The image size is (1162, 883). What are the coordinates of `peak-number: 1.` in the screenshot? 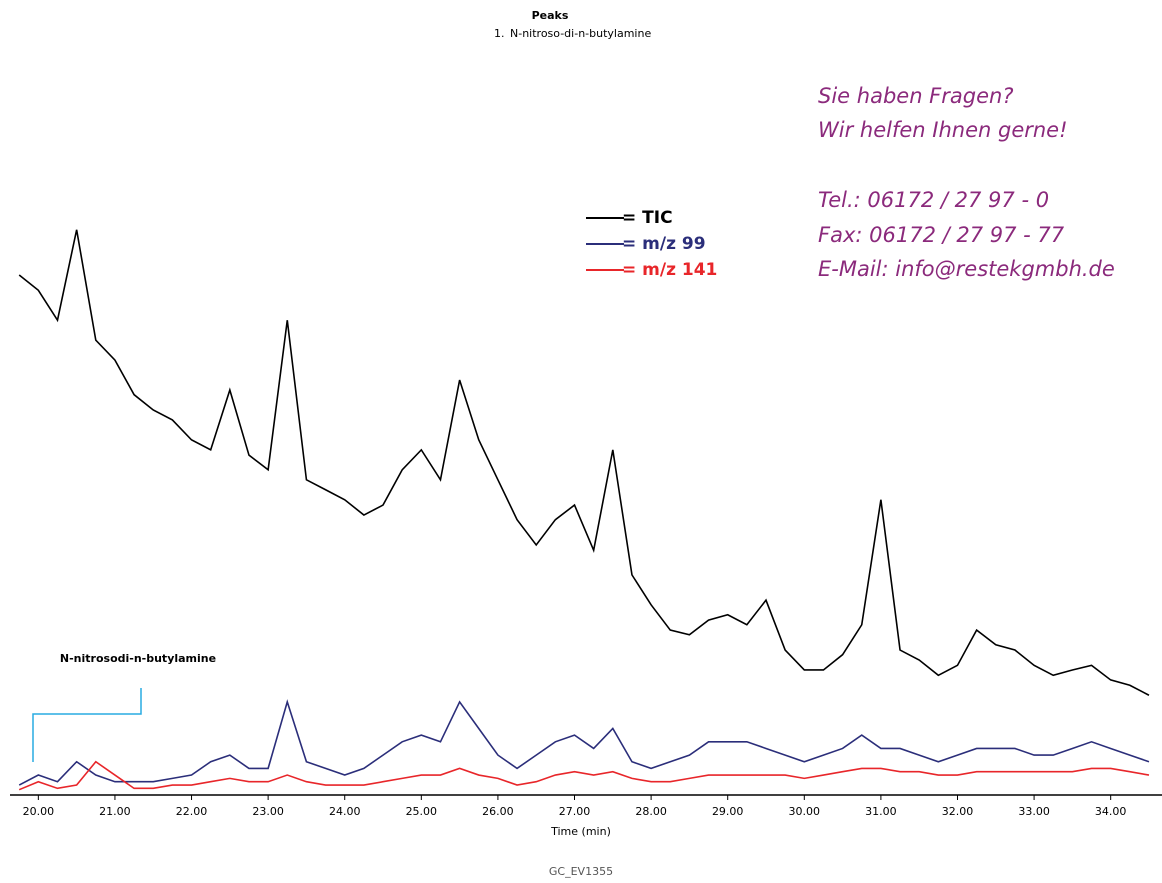 It's located at (499, 33).